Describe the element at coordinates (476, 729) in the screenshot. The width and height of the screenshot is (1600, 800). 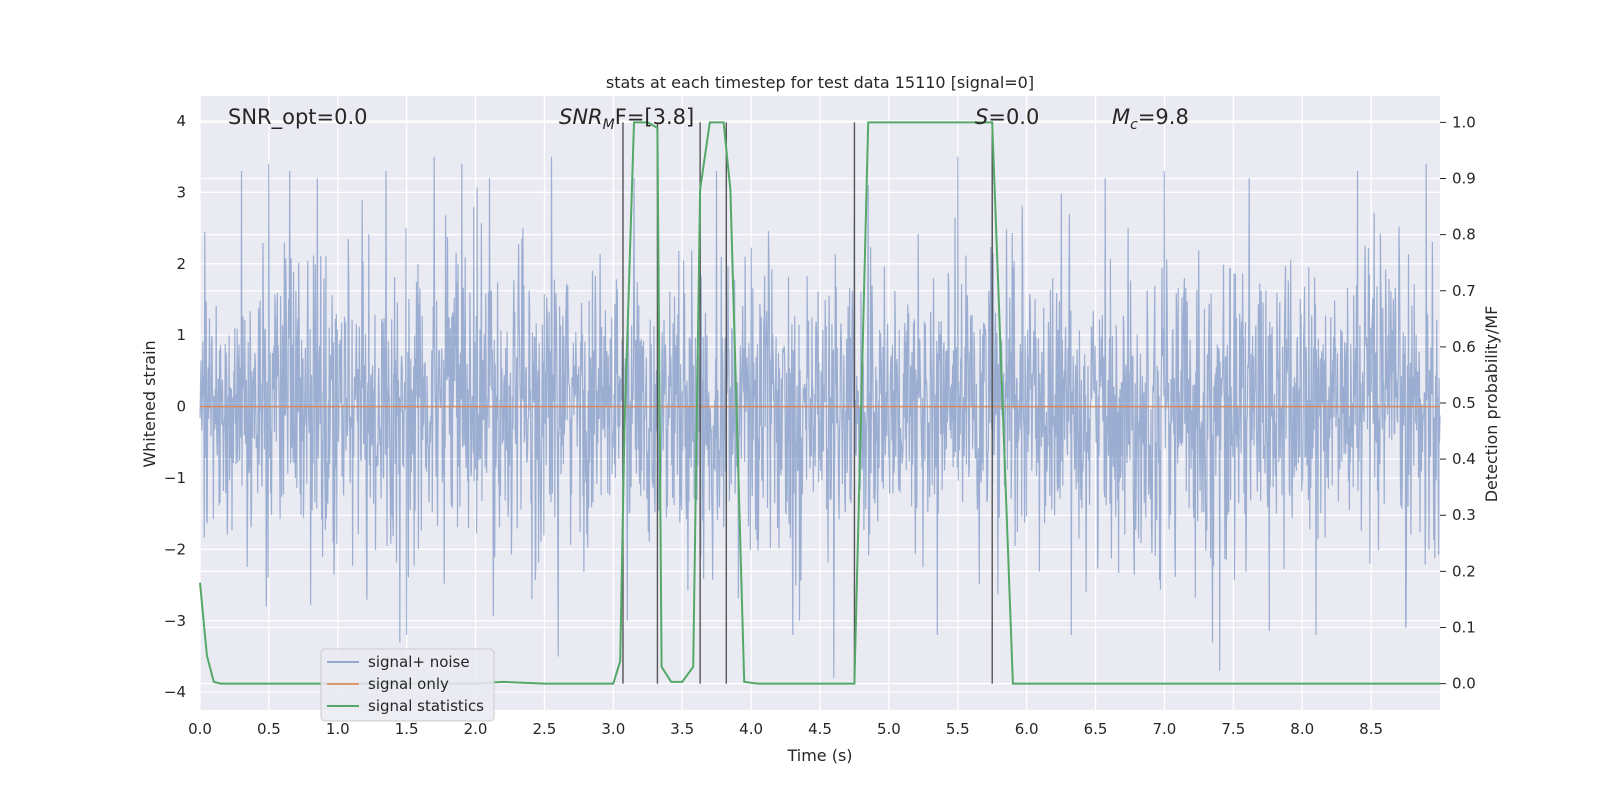
I see `x-tick-label: 2.0` at that location.